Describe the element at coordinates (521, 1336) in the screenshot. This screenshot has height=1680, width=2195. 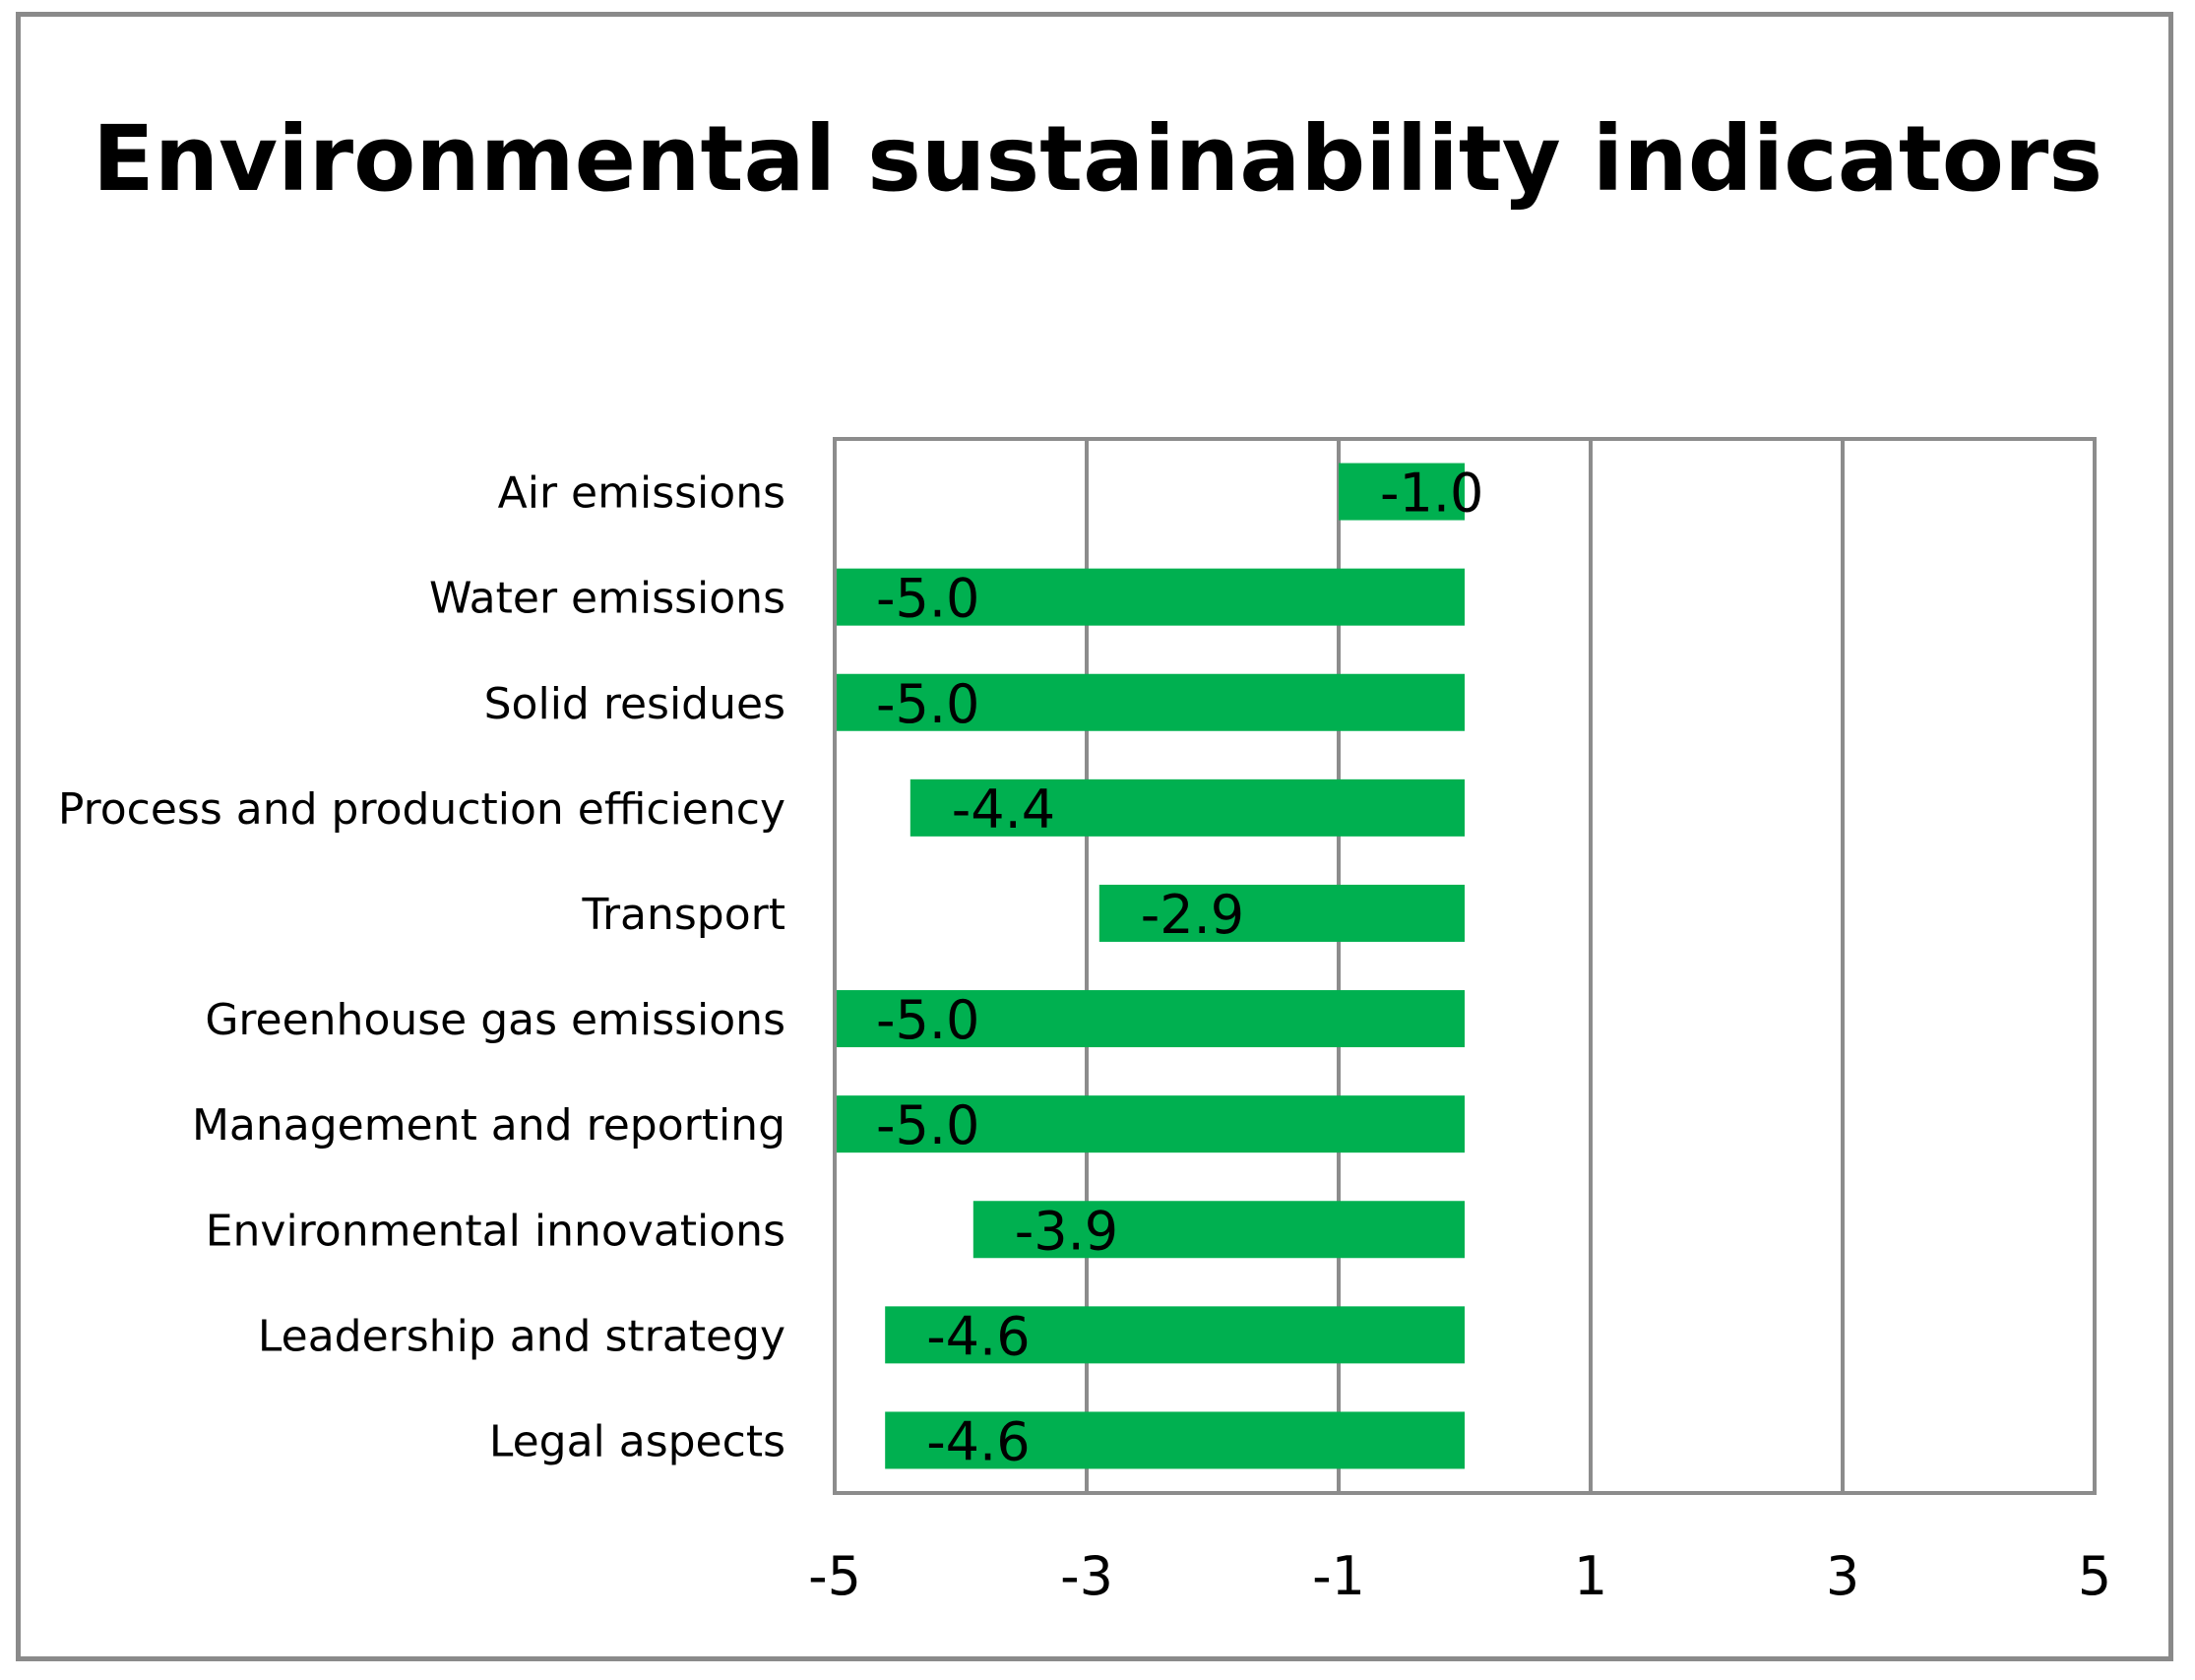
I see `category-label-8: Leadership and strategy` at that location.